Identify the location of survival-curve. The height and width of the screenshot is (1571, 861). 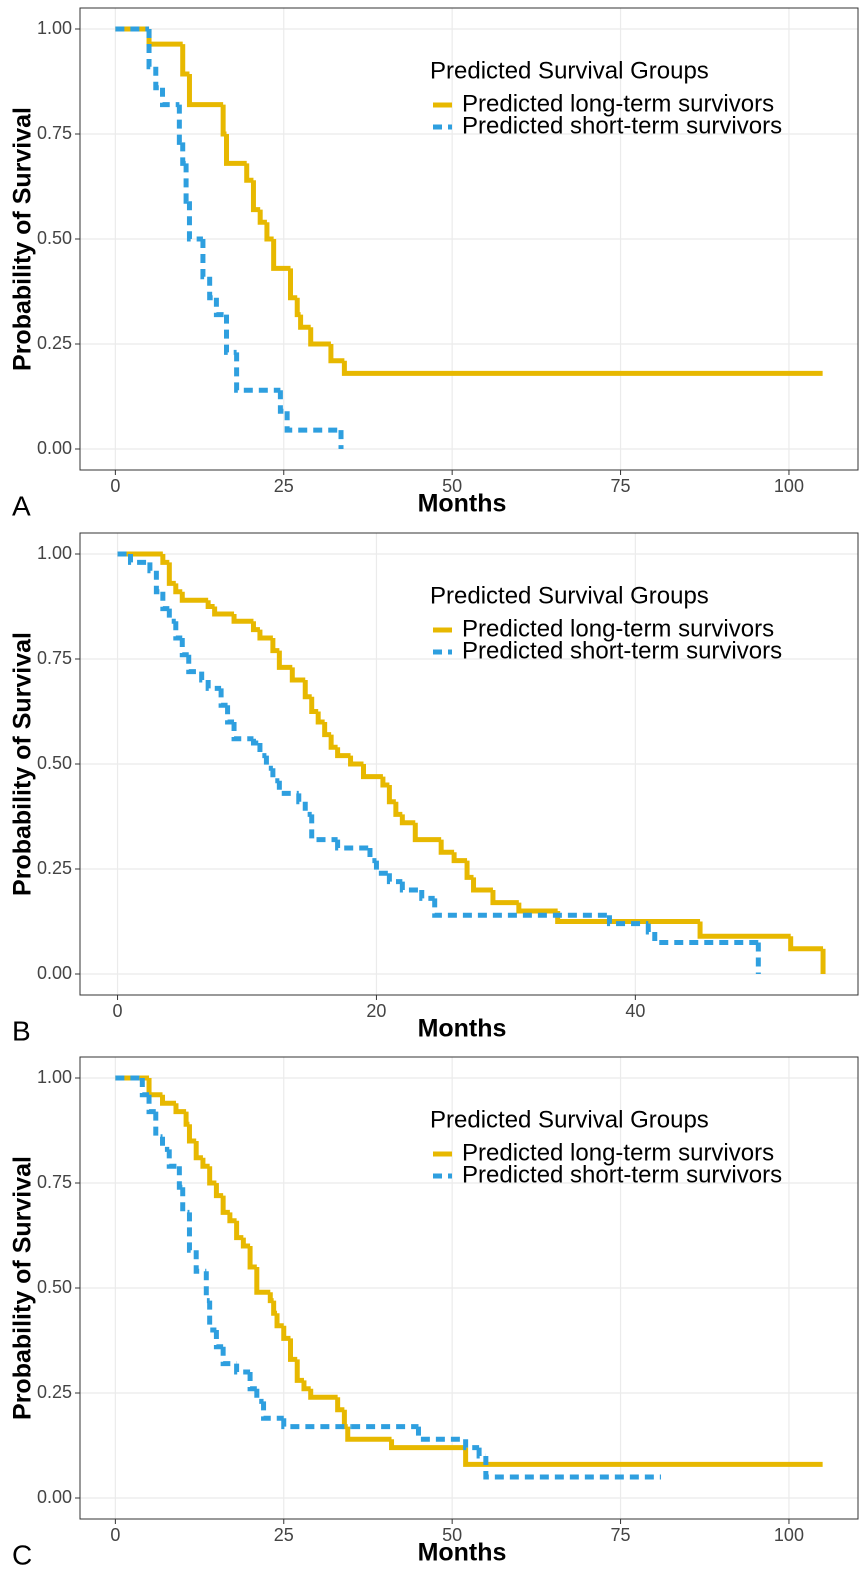
(229, 237).